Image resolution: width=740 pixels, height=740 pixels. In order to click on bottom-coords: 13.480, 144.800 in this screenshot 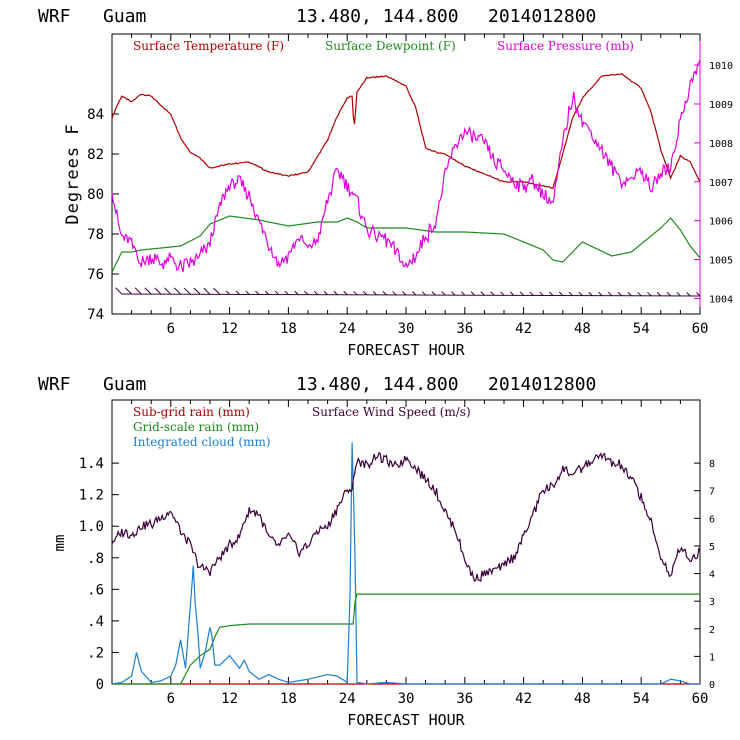, I will do `click(377, 384)`.